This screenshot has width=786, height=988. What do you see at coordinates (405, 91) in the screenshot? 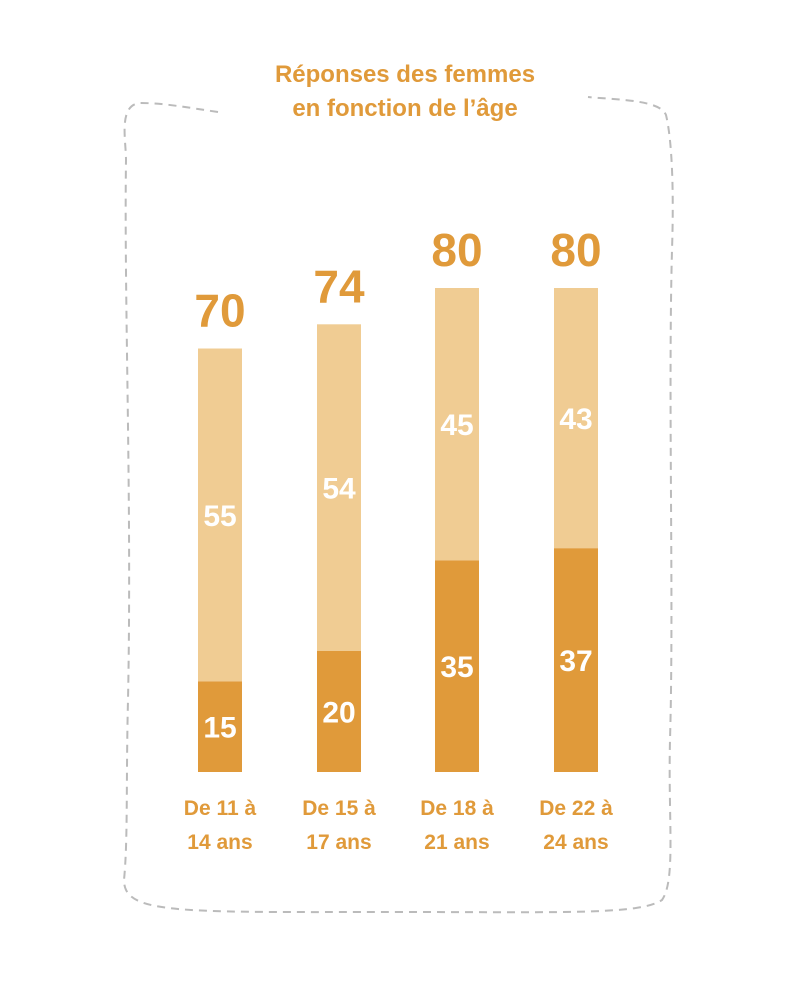
I see `chart-title: Réponses des femmes en fonction de l’âge` at bounding box center [405, 91].